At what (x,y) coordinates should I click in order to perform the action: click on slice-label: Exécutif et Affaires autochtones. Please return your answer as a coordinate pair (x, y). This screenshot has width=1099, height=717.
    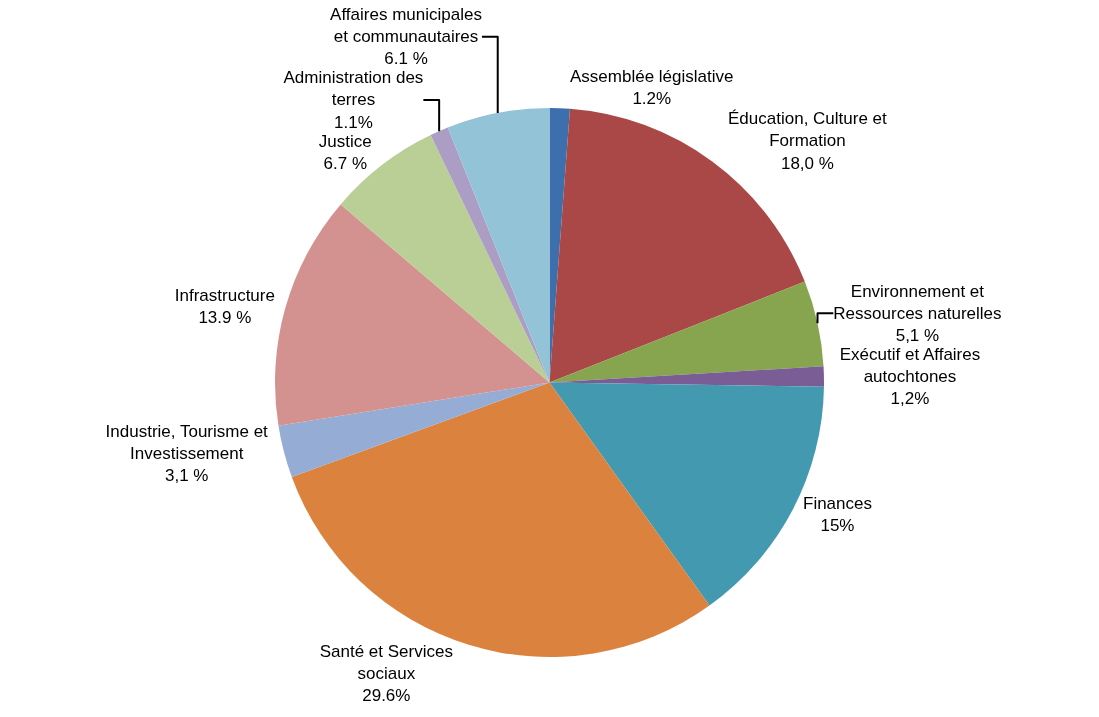
    Looking at the image, I should click on (910, 365).